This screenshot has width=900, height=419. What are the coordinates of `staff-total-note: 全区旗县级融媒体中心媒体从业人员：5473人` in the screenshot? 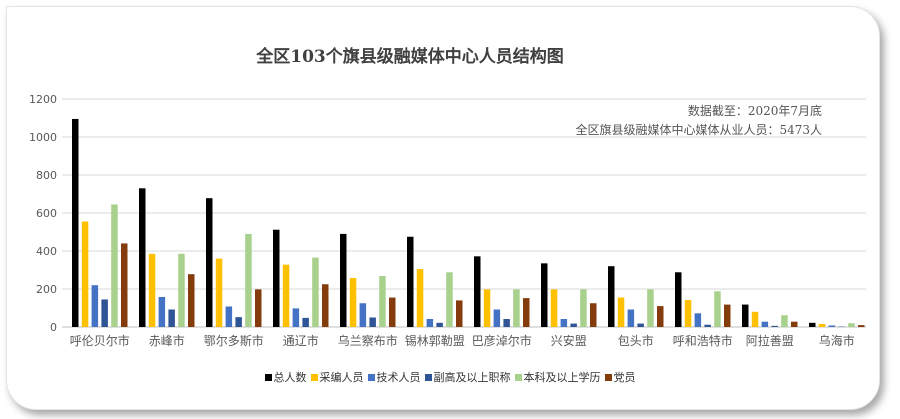 It's located at (698, 130).